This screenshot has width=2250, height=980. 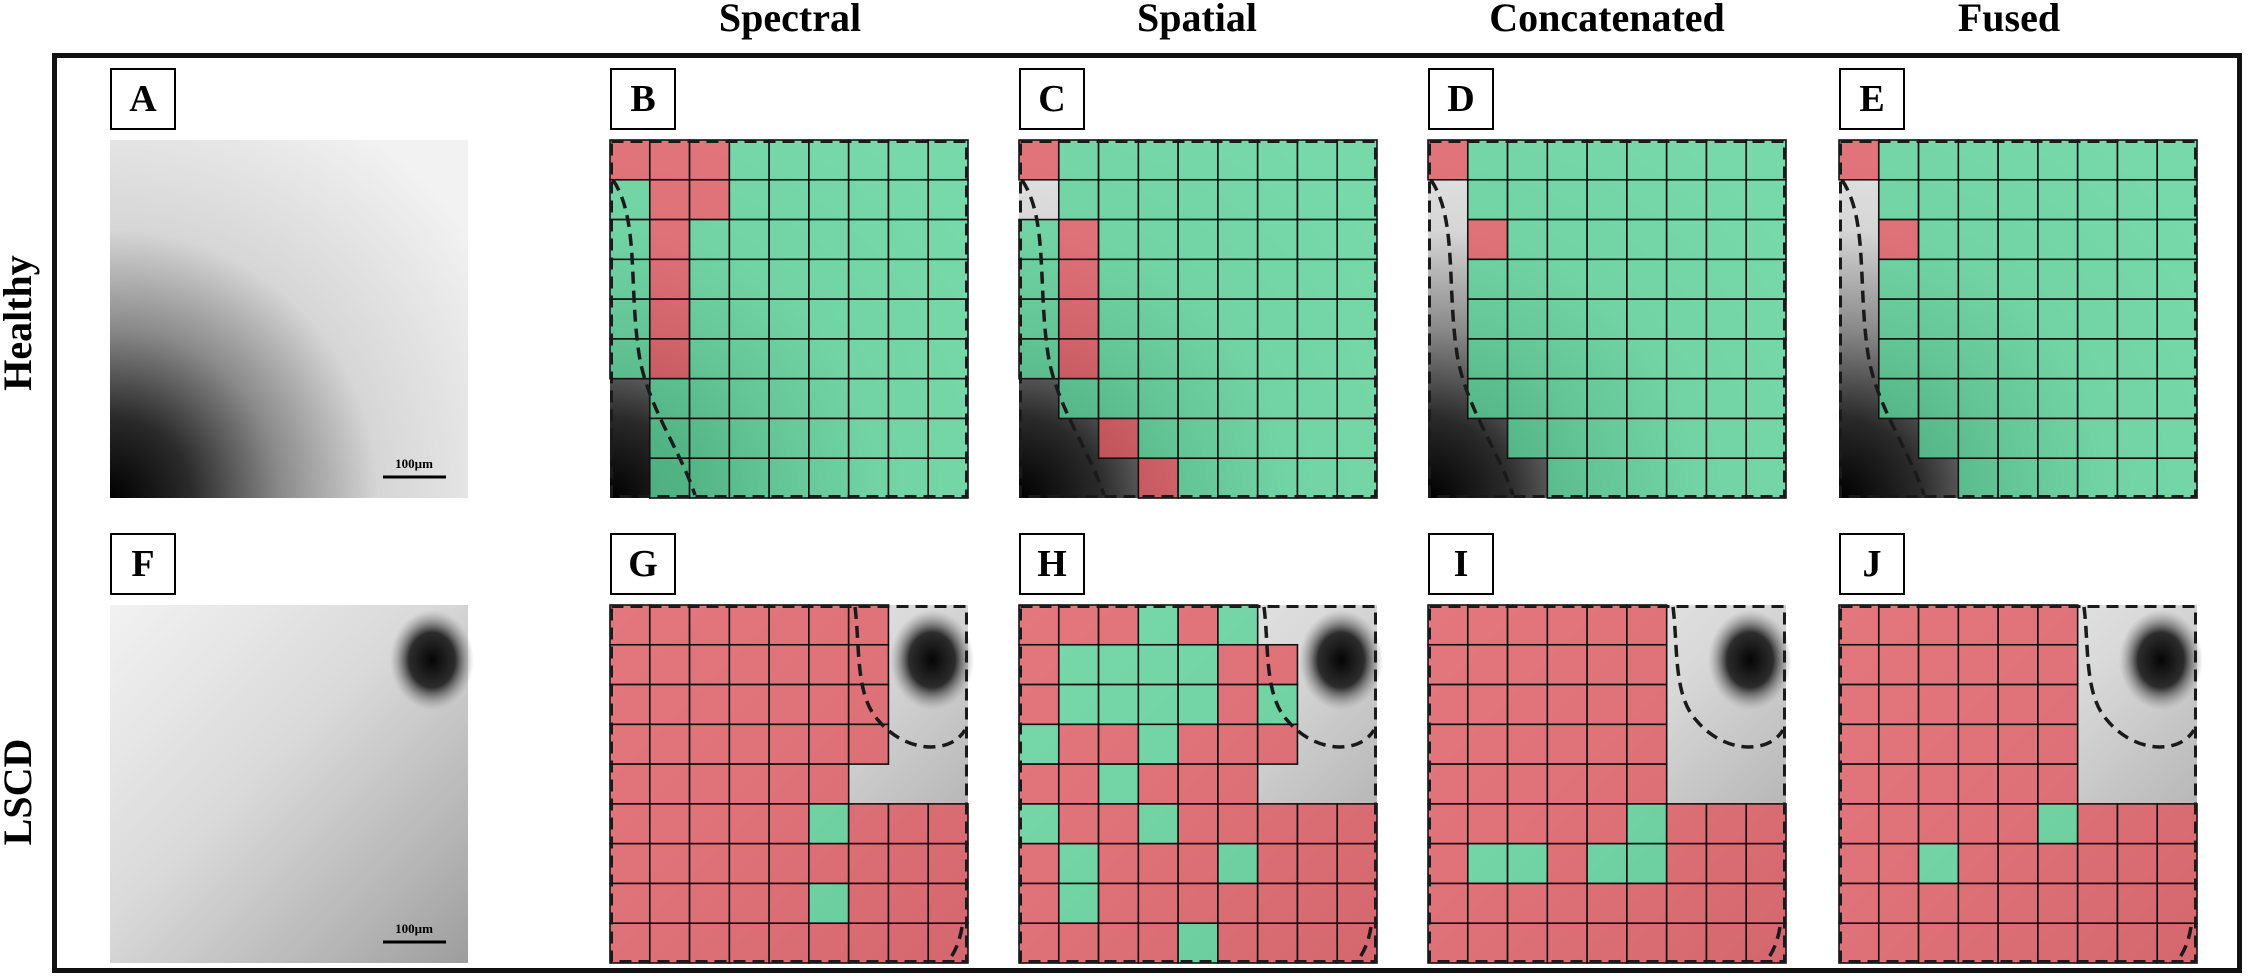 I want to click on row-header-healthy: Healthy, so click(x=20, y=323).